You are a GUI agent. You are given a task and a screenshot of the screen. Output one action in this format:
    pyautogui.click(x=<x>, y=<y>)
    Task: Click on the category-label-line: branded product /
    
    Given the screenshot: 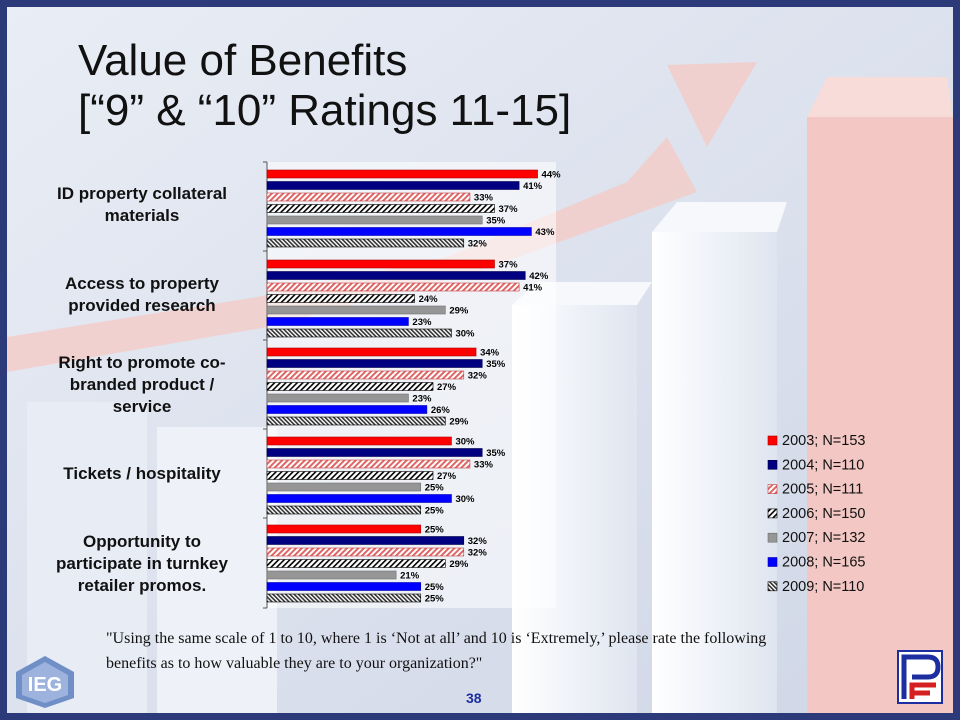 What is the action you would take?
    pyautogui.click(x=142, y=384)
    